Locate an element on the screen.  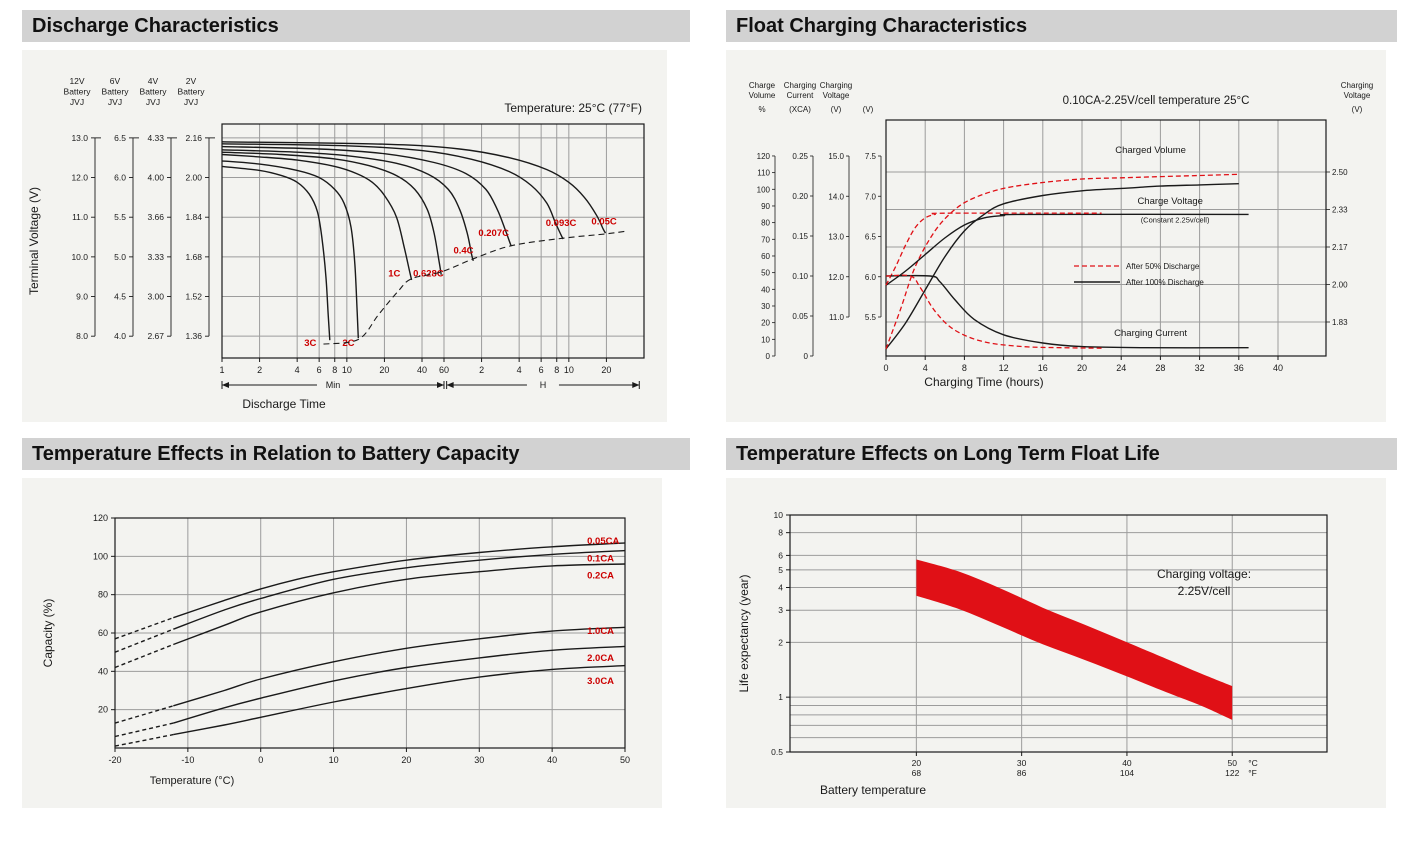
y-tick-label: 1.84 is located at coordinates (193, 217).